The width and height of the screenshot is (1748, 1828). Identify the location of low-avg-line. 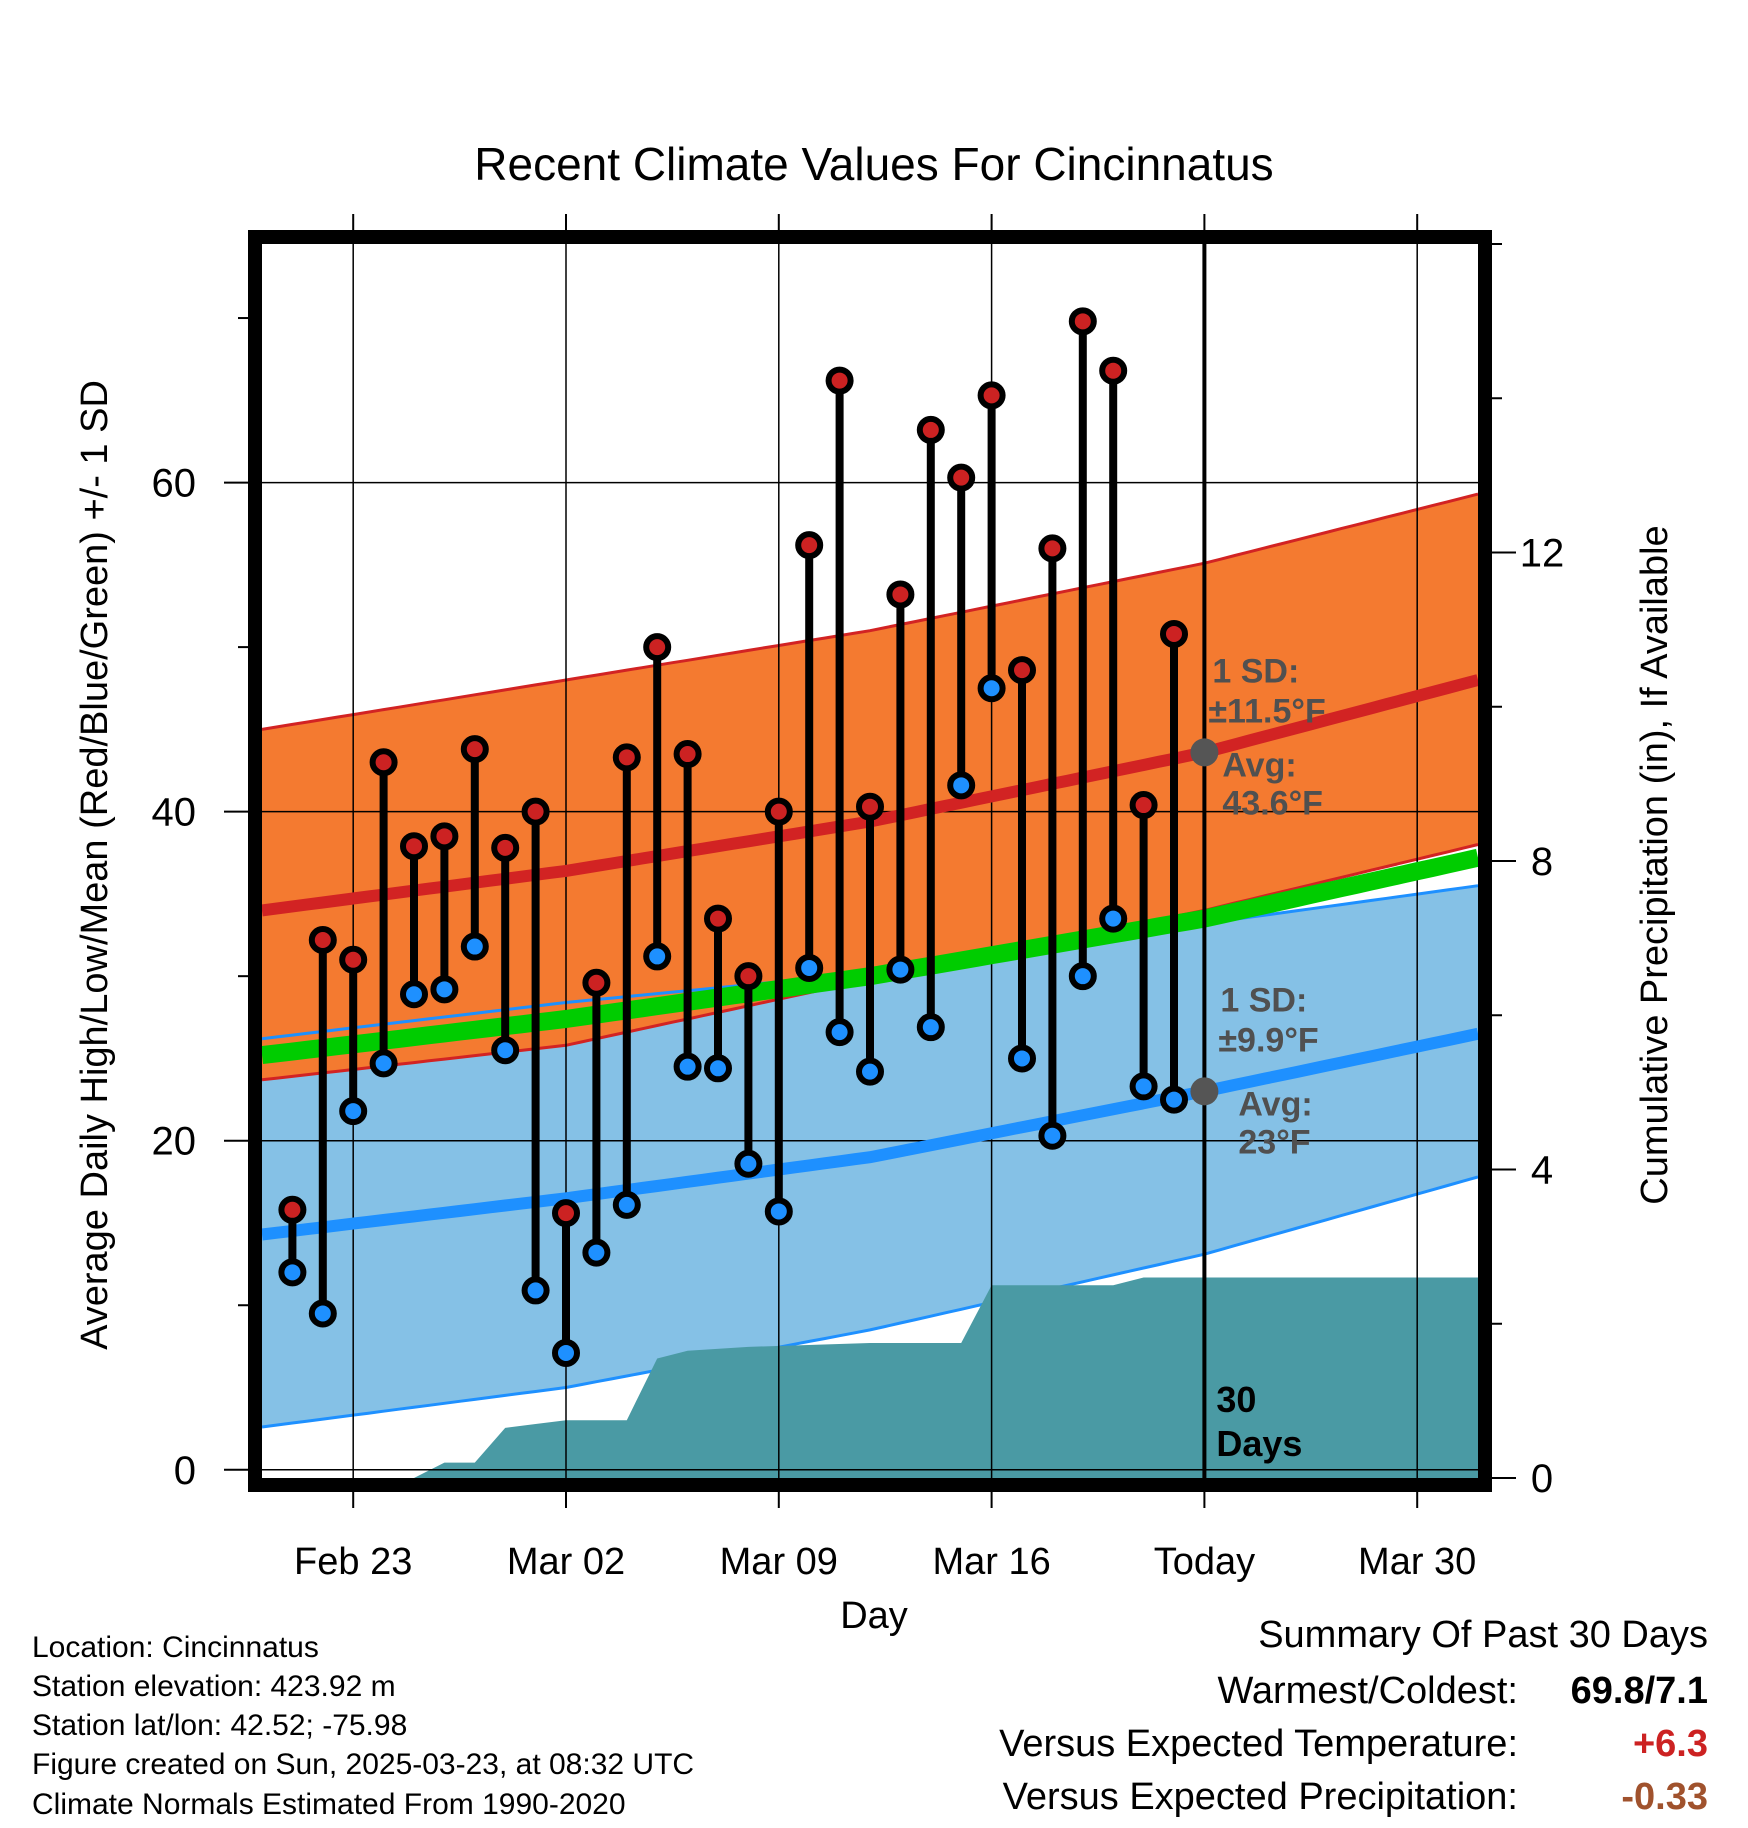
(870, 1134).